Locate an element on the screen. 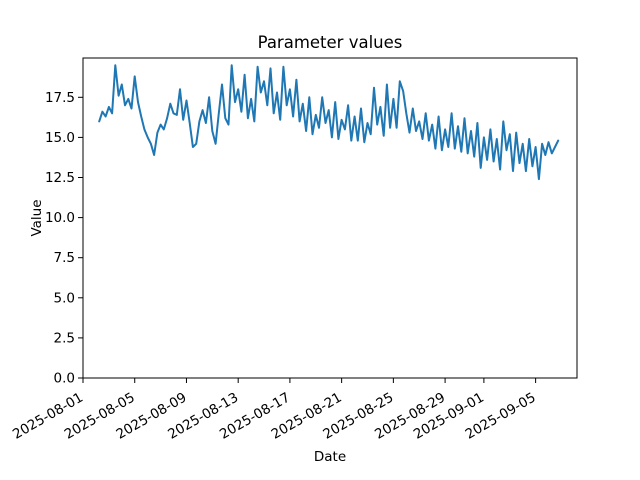  y-axis-ticks: 0.0 2.5 5.0 7.5 10.0 12.5 15.0 17.5 is located at coordinates (64, 238).